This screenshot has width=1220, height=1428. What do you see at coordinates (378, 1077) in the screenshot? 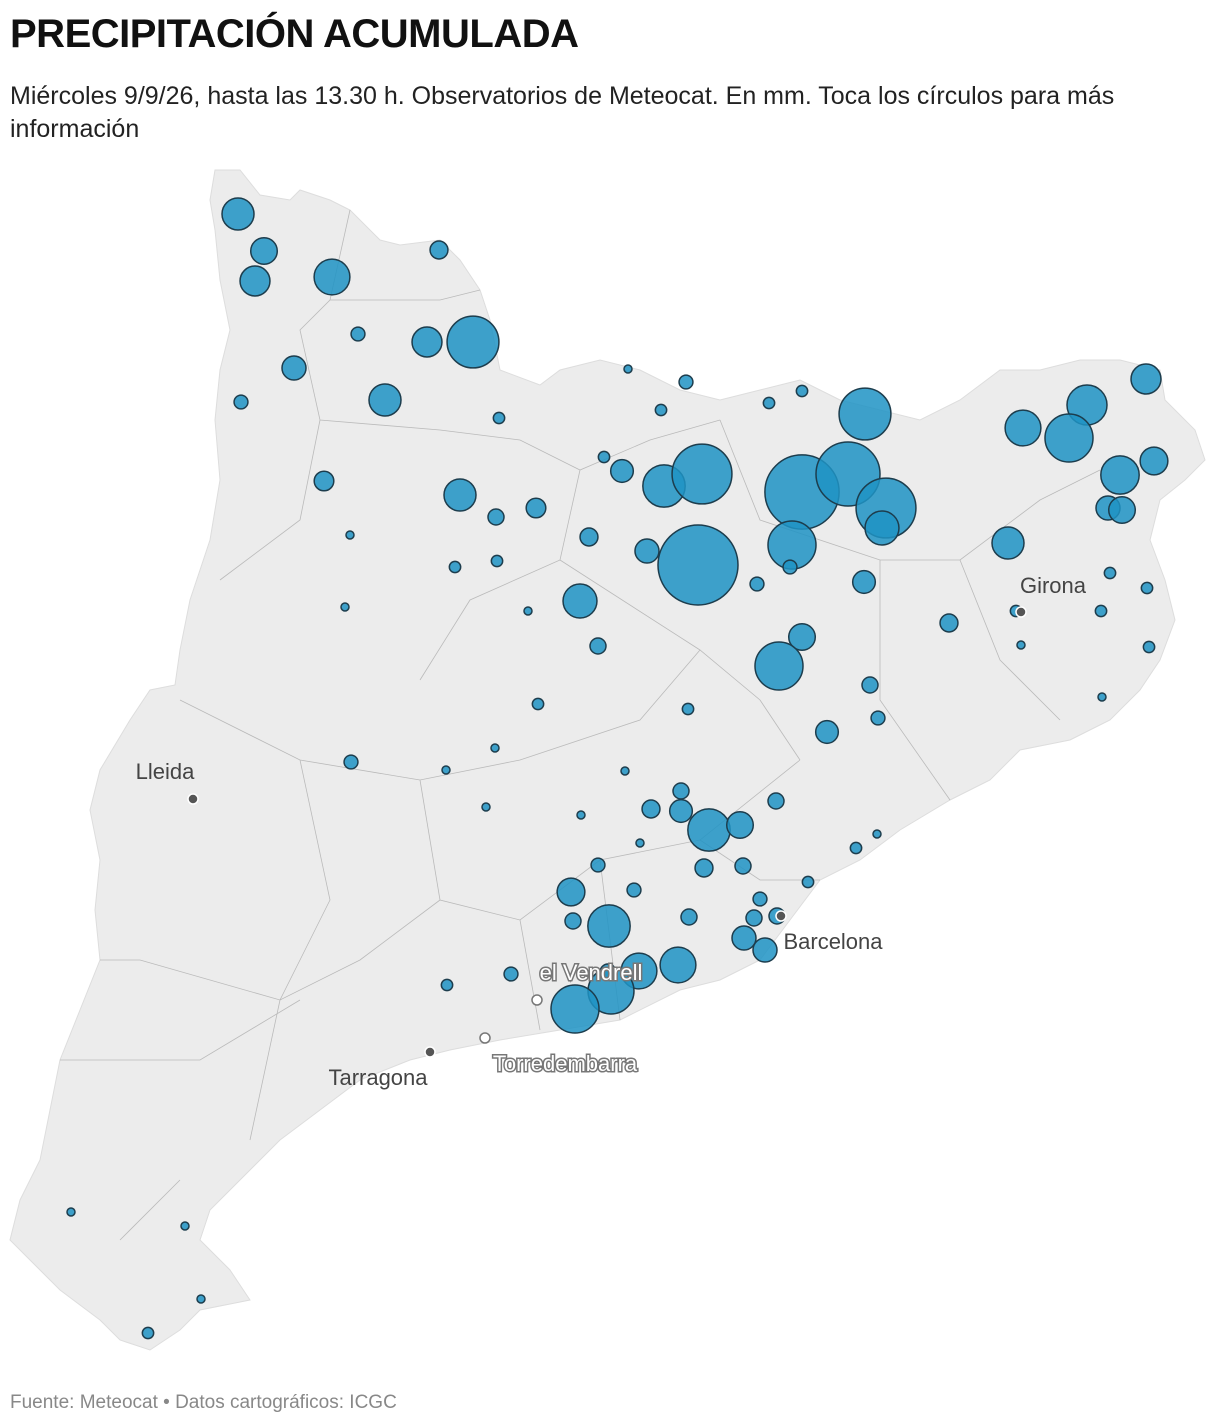
I see `city-label: Tarragona` at bounding box center [378, 1077].